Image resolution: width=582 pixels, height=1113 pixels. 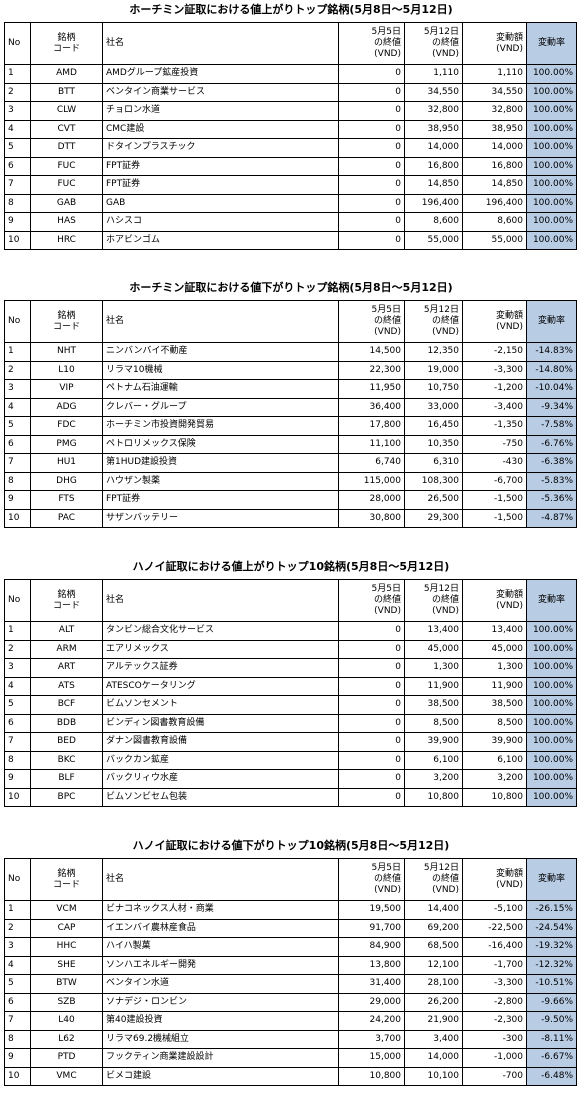 What do you see at coordinates (433, 370) in the screenshot?
I see `cell-curr-close: 19,000` at bounding box center [433, 370].